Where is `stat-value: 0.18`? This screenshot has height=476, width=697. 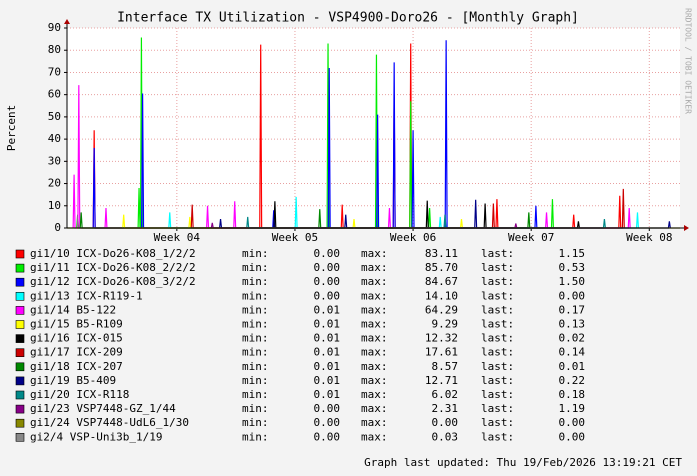 stat-value: 0.18 is located at coordinates (572, 394).